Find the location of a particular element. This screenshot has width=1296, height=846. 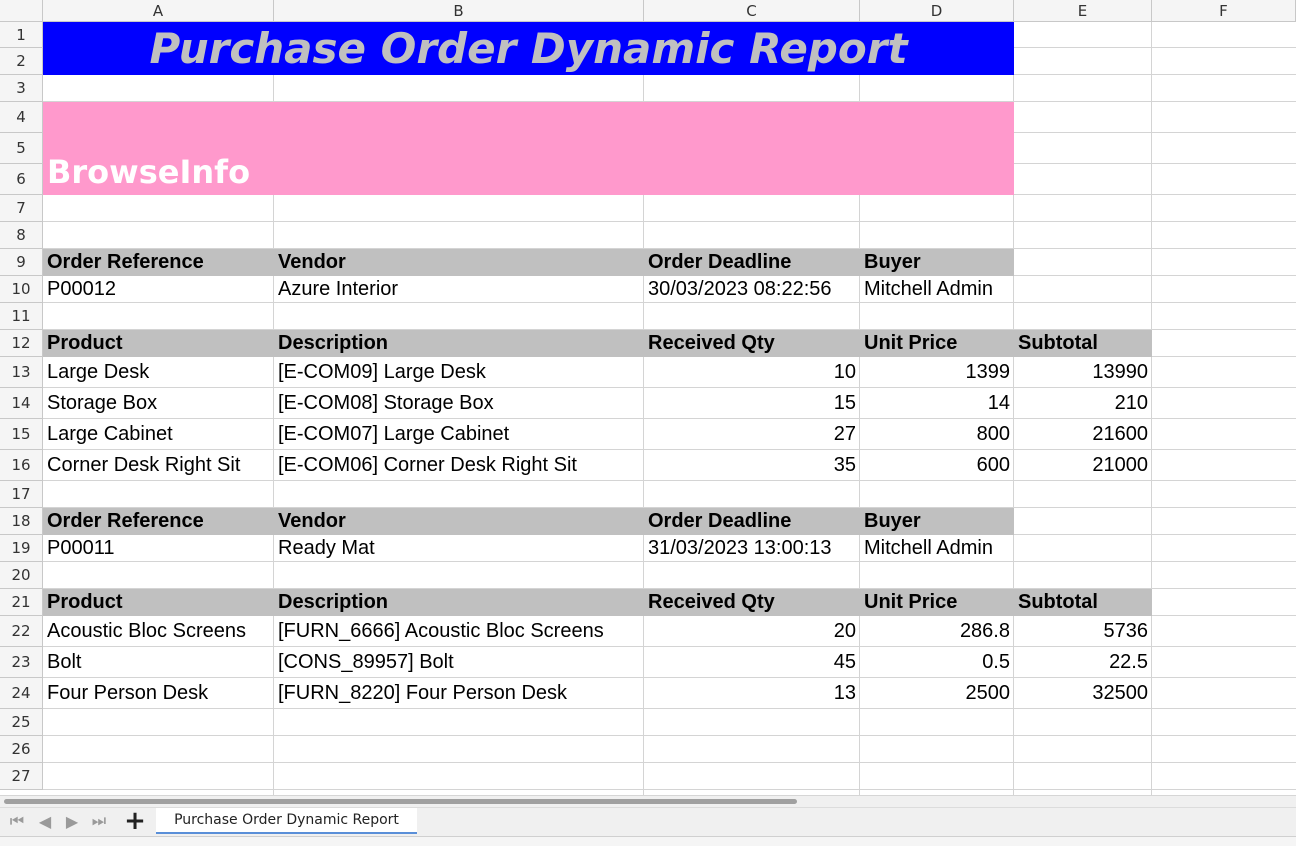

row-header: 24 is located at coordinates (21, 693).